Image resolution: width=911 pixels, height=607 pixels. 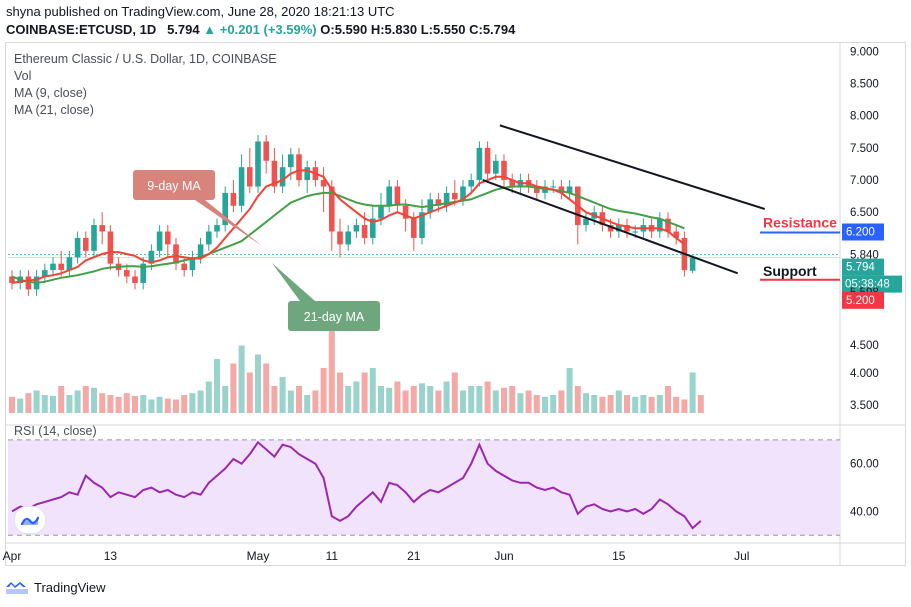 I want to click on price-tick: 5.794, so click(x=860, y=268).